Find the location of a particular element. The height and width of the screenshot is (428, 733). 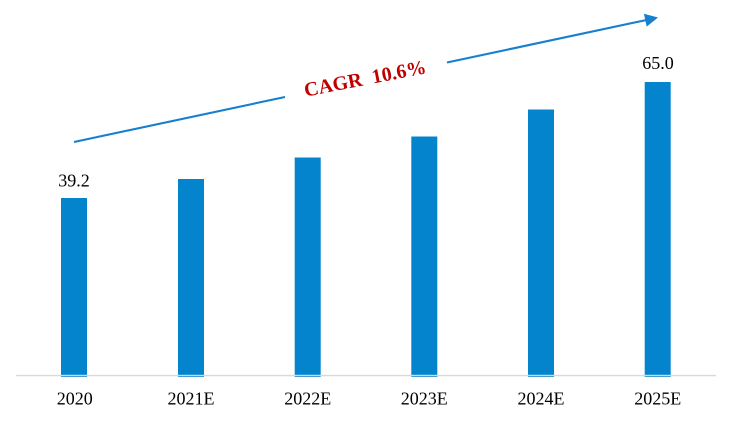

svg-text: CAGR 10.6% is located at coordinates (365, 78).